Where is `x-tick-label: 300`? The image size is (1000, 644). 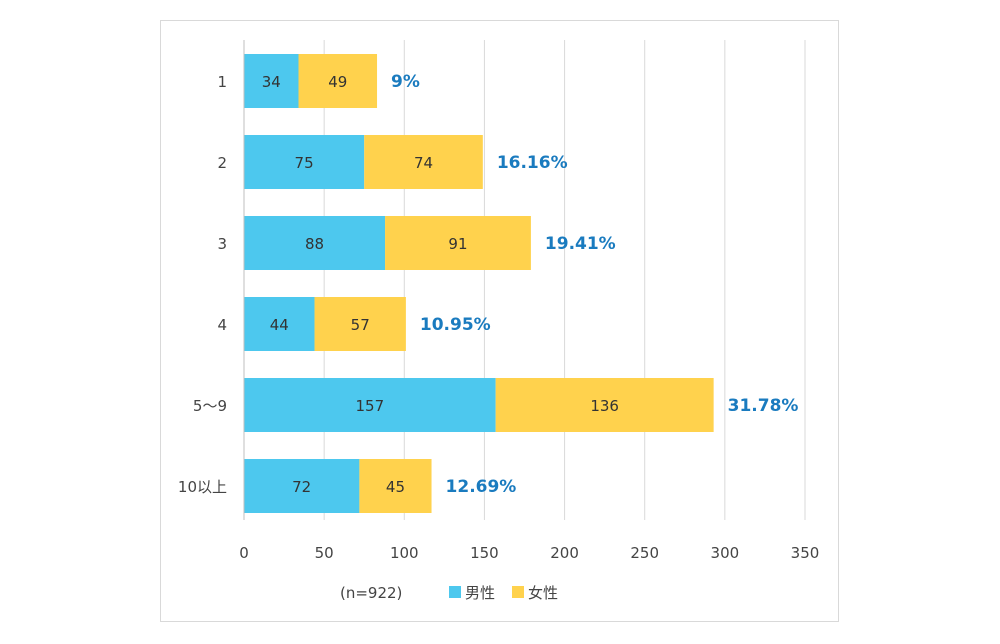 x-tick-label: 300 is located at coordinates (725, 553).